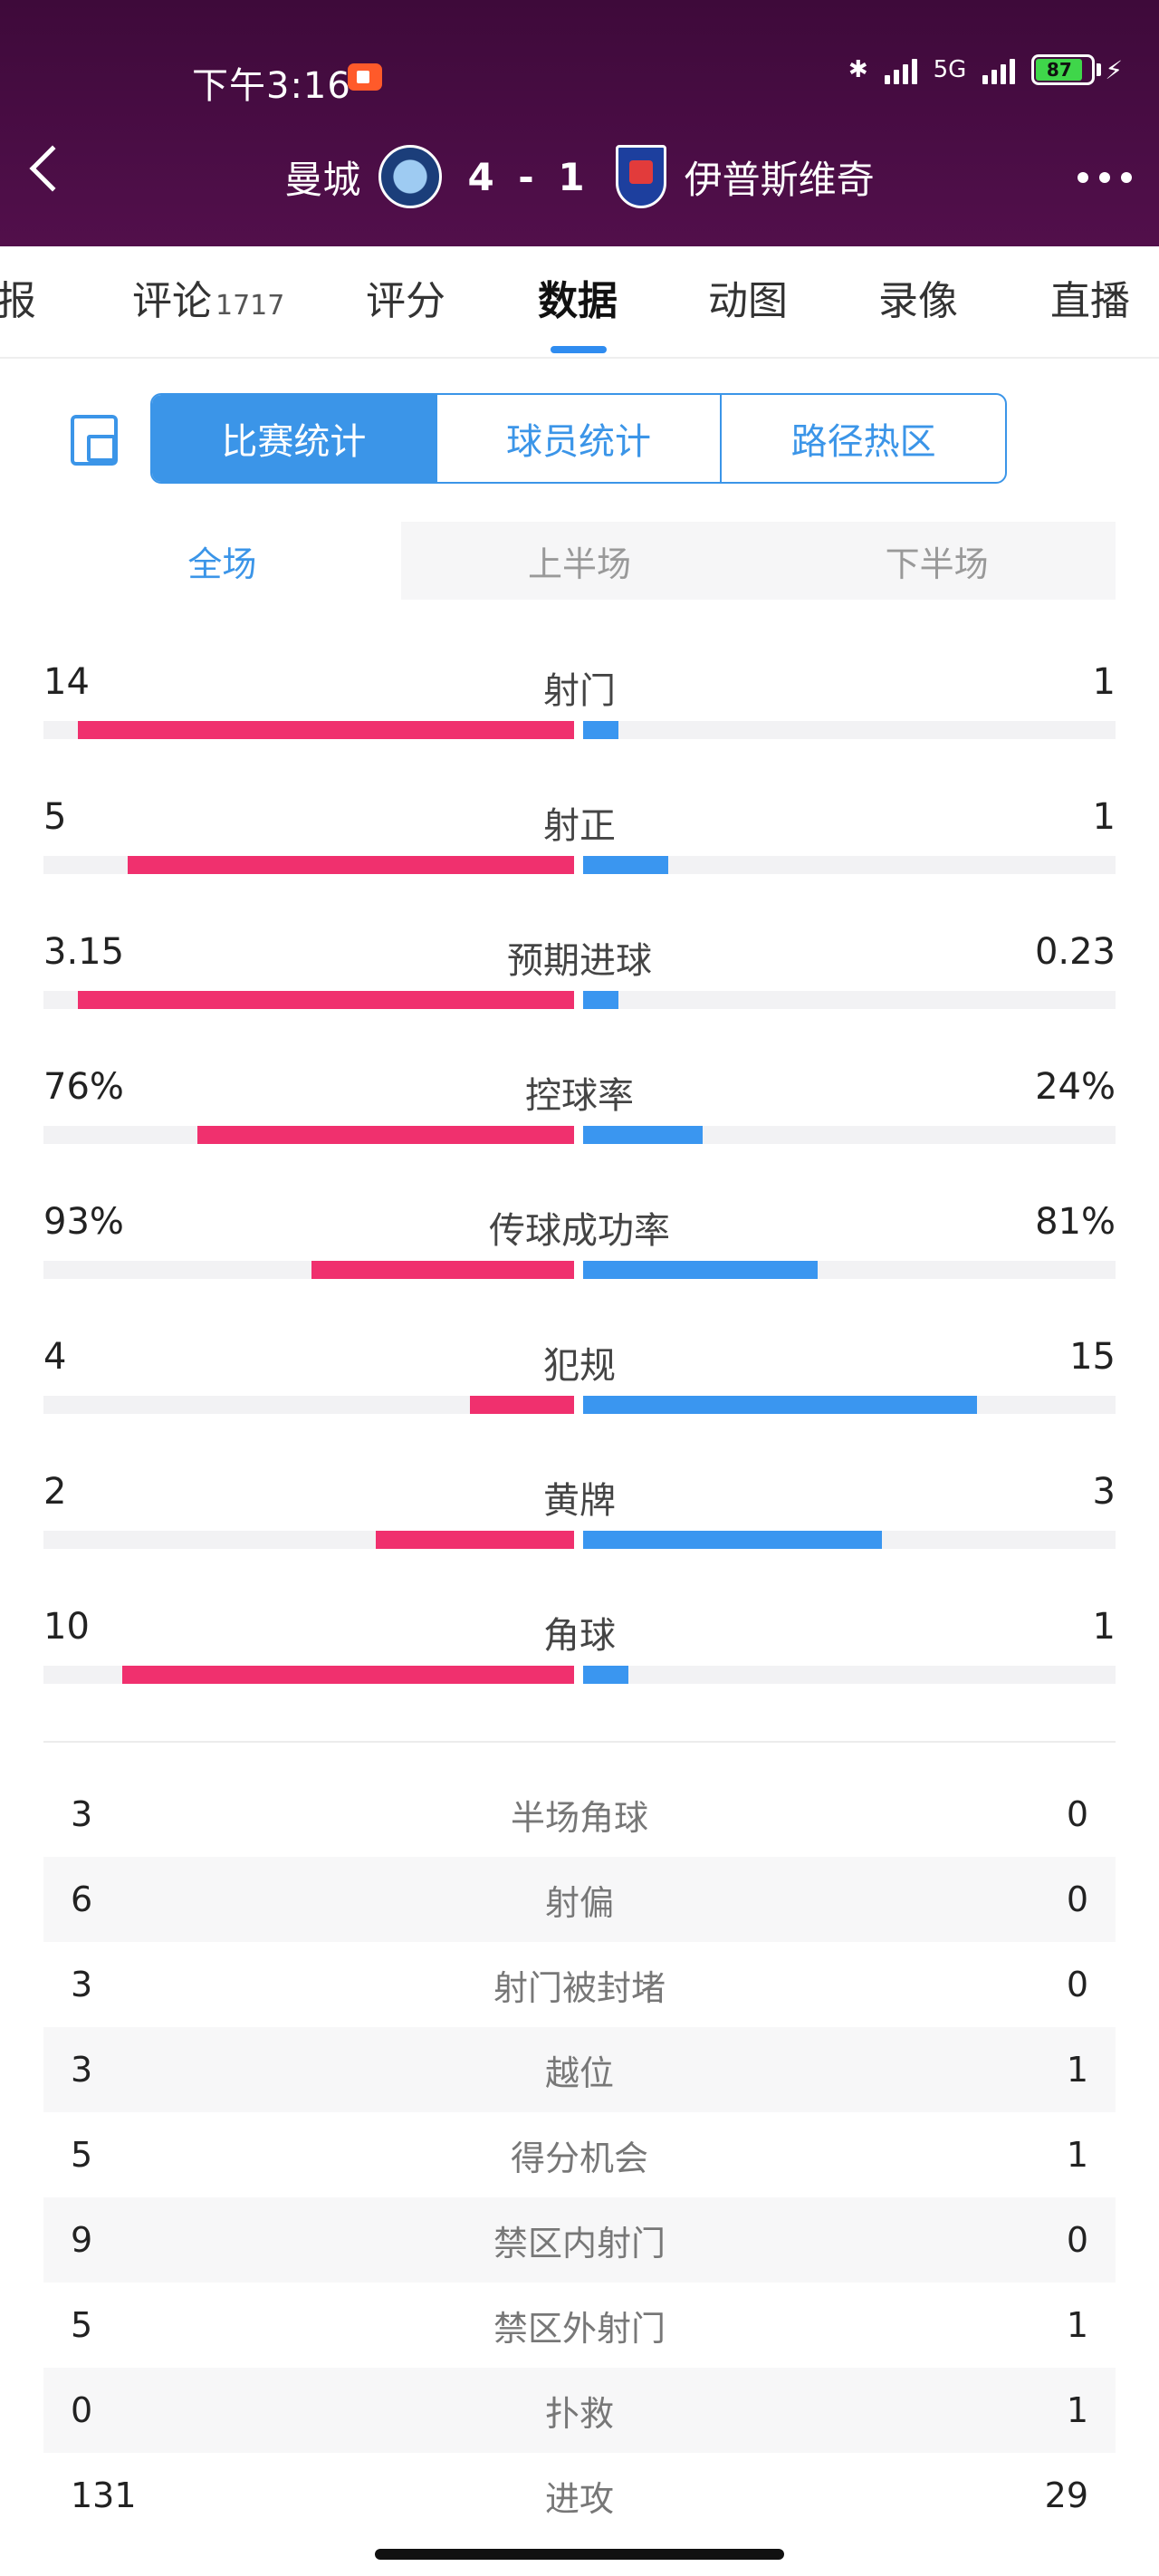 This screenshot has width=1159, height=2576. Describe the element at coordinates (579, 2154) in the screenshot. I see `stat-list-row: 5 得分机会 1` at that location.